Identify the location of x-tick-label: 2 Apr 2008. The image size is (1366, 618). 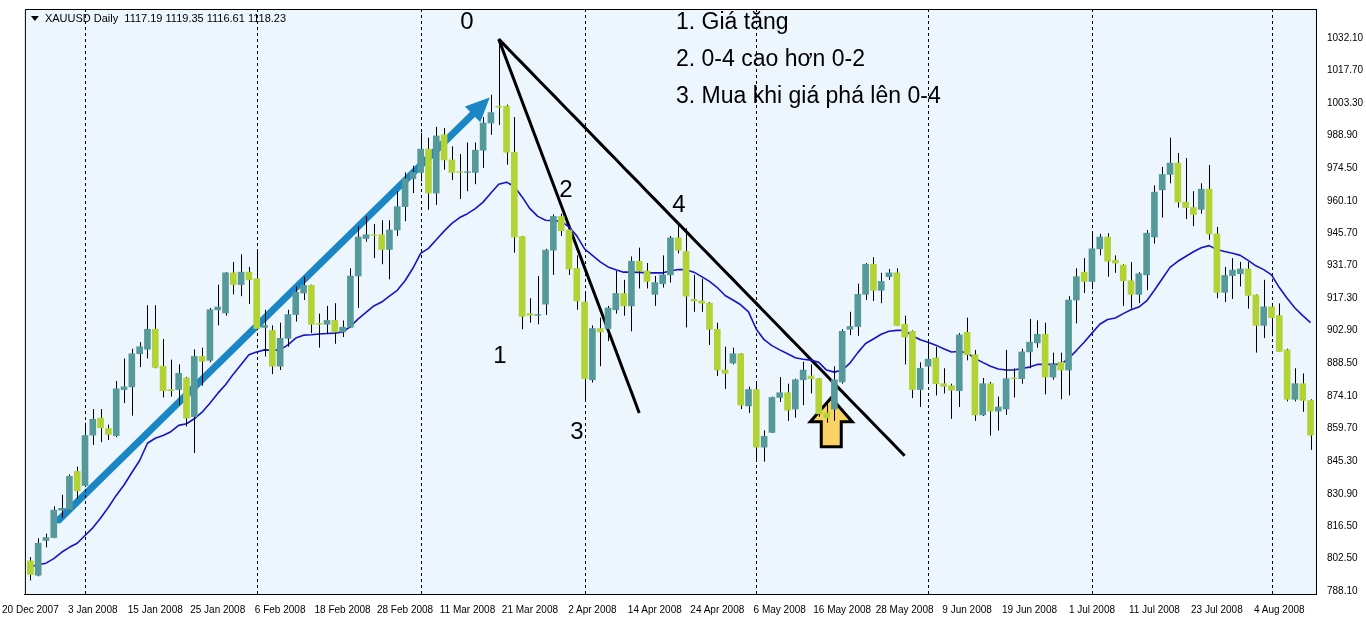
(593, 609).